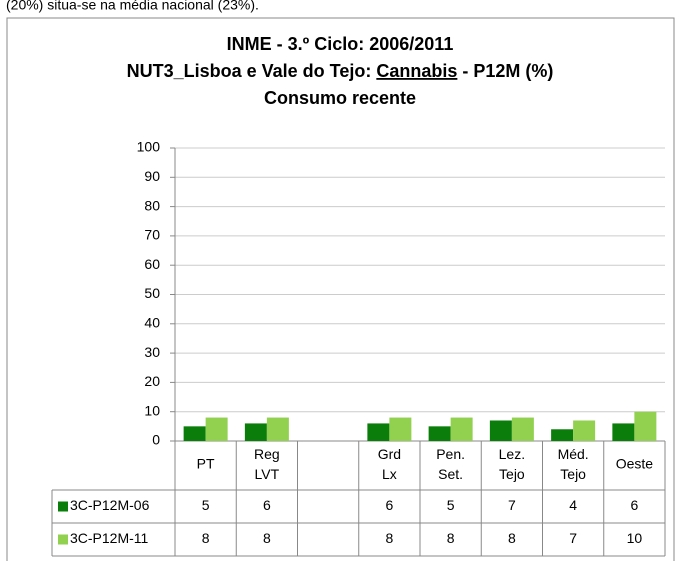 The image size is (684, 561). I want to click on y-tick-label: 10, so click(152, 410).